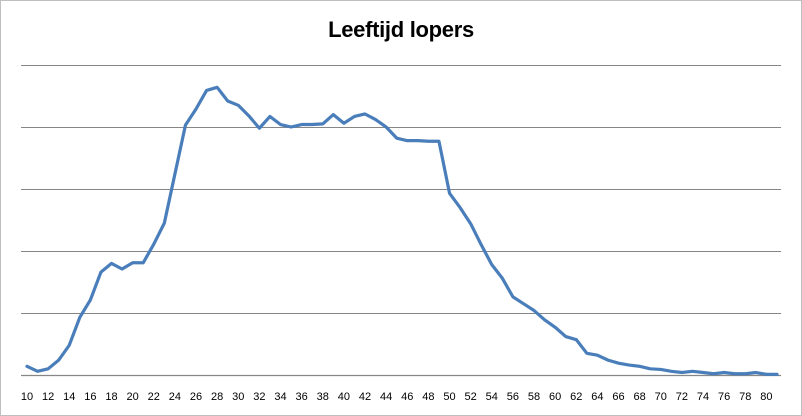  Describe the element at coordinates (766, 397) in the screenshot. I see `x-tick-label-80: 80` at that location.